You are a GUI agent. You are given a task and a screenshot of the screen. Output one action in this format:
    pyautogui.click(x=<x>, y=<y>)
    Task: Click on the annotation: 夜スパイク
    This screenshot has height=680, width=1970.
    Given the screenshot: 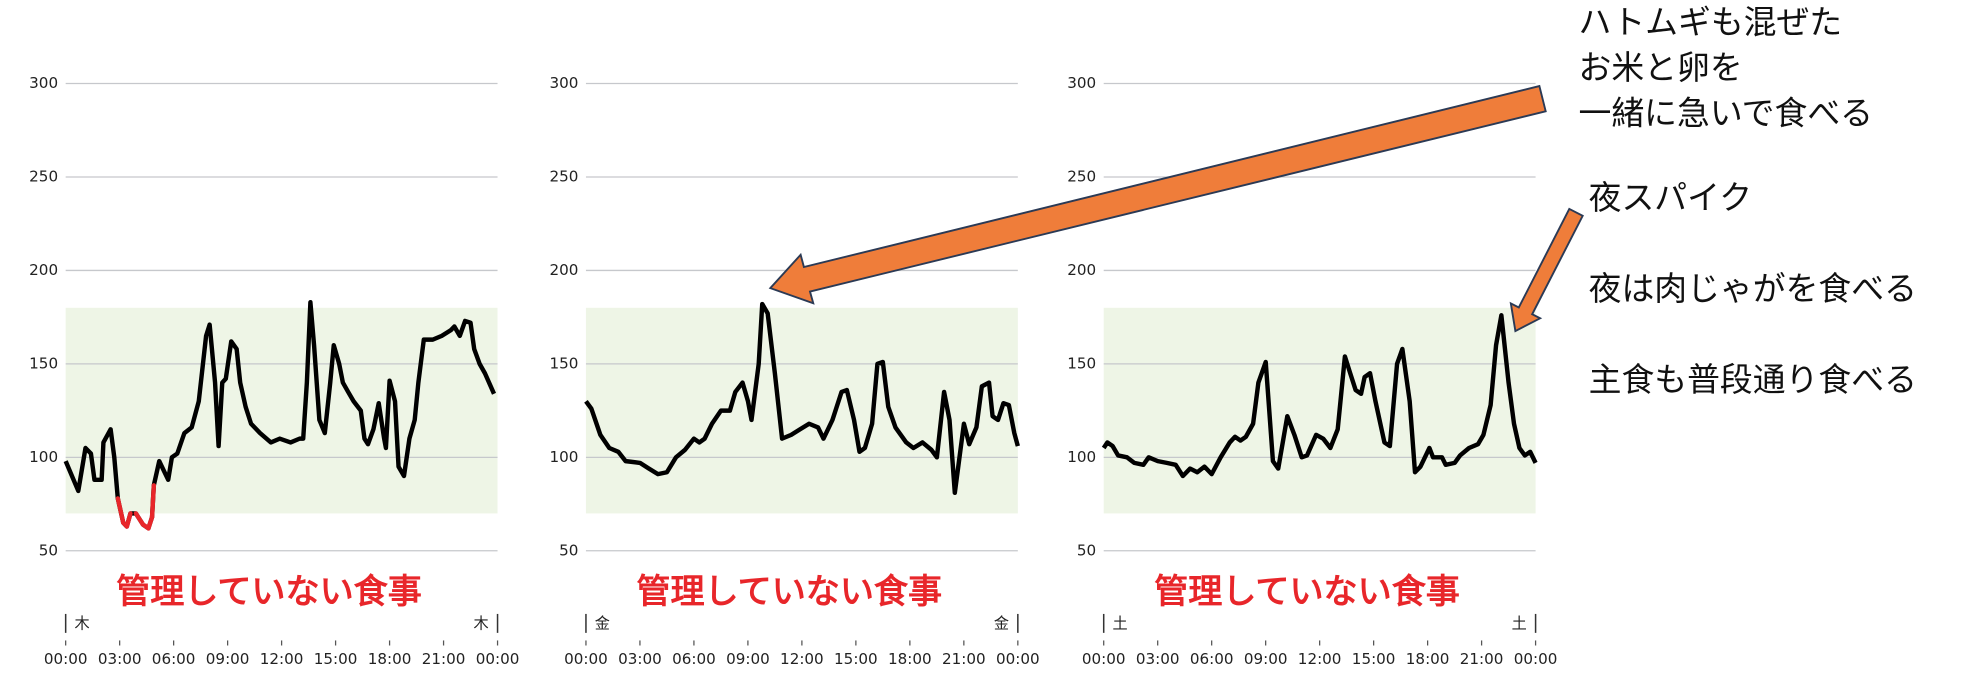 What is the action you would take?
    pyautogui.click(x=1670, y=198)
    